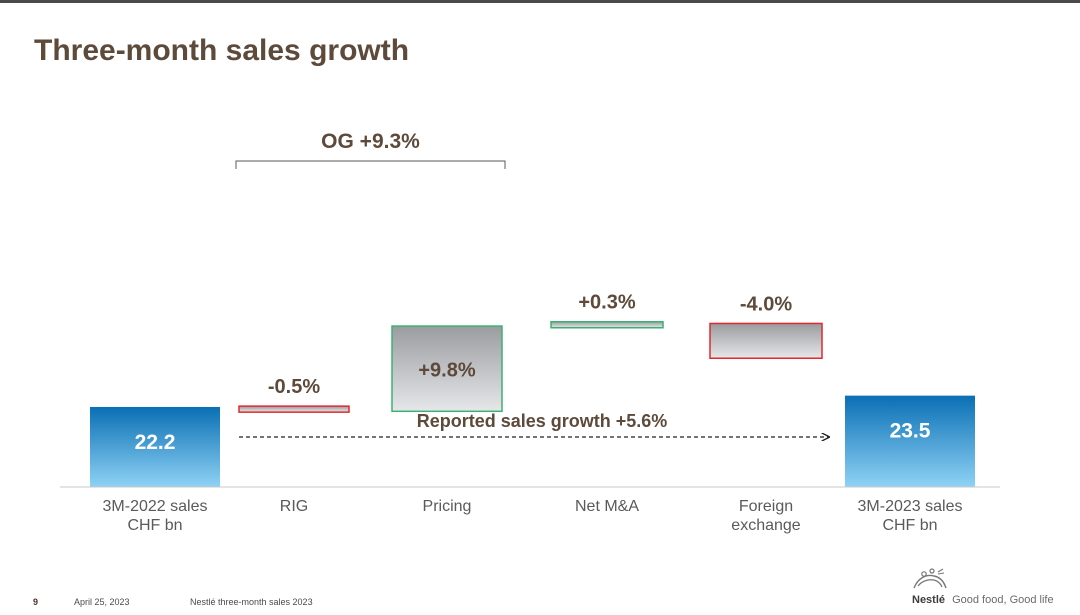 This screenshot has height=615, width=1080. What do you see at coordinates (154, 525) in the screenshot?
I see `category-label-1-line-2: CHF bn` at bounding box center [154, 525].